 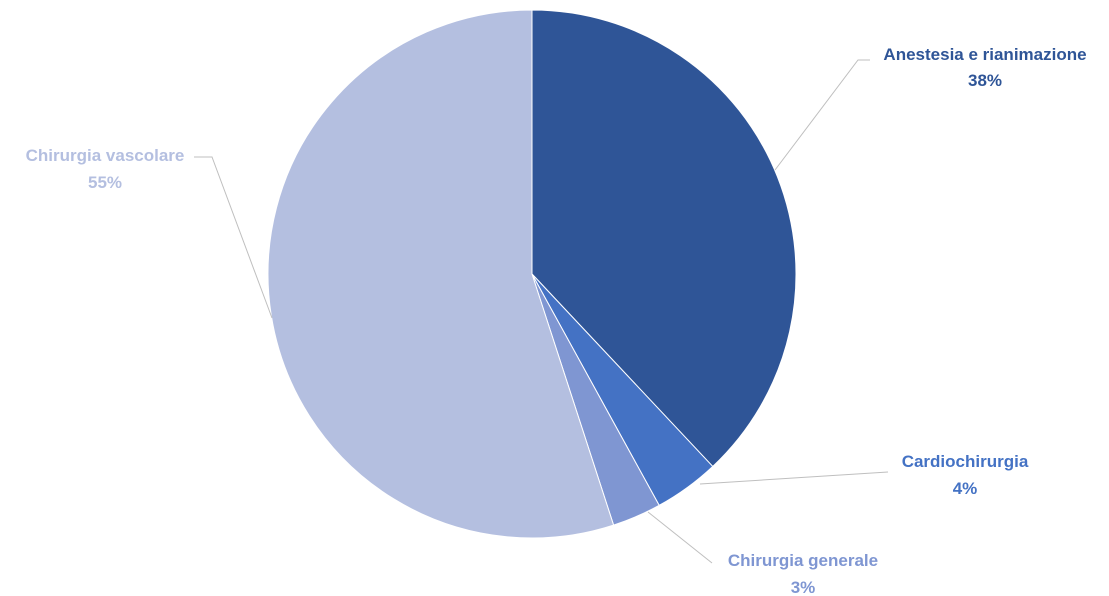 I want to click on data-label-value-chirurgia-vascolare: 55%, so click(x=105, y=182).